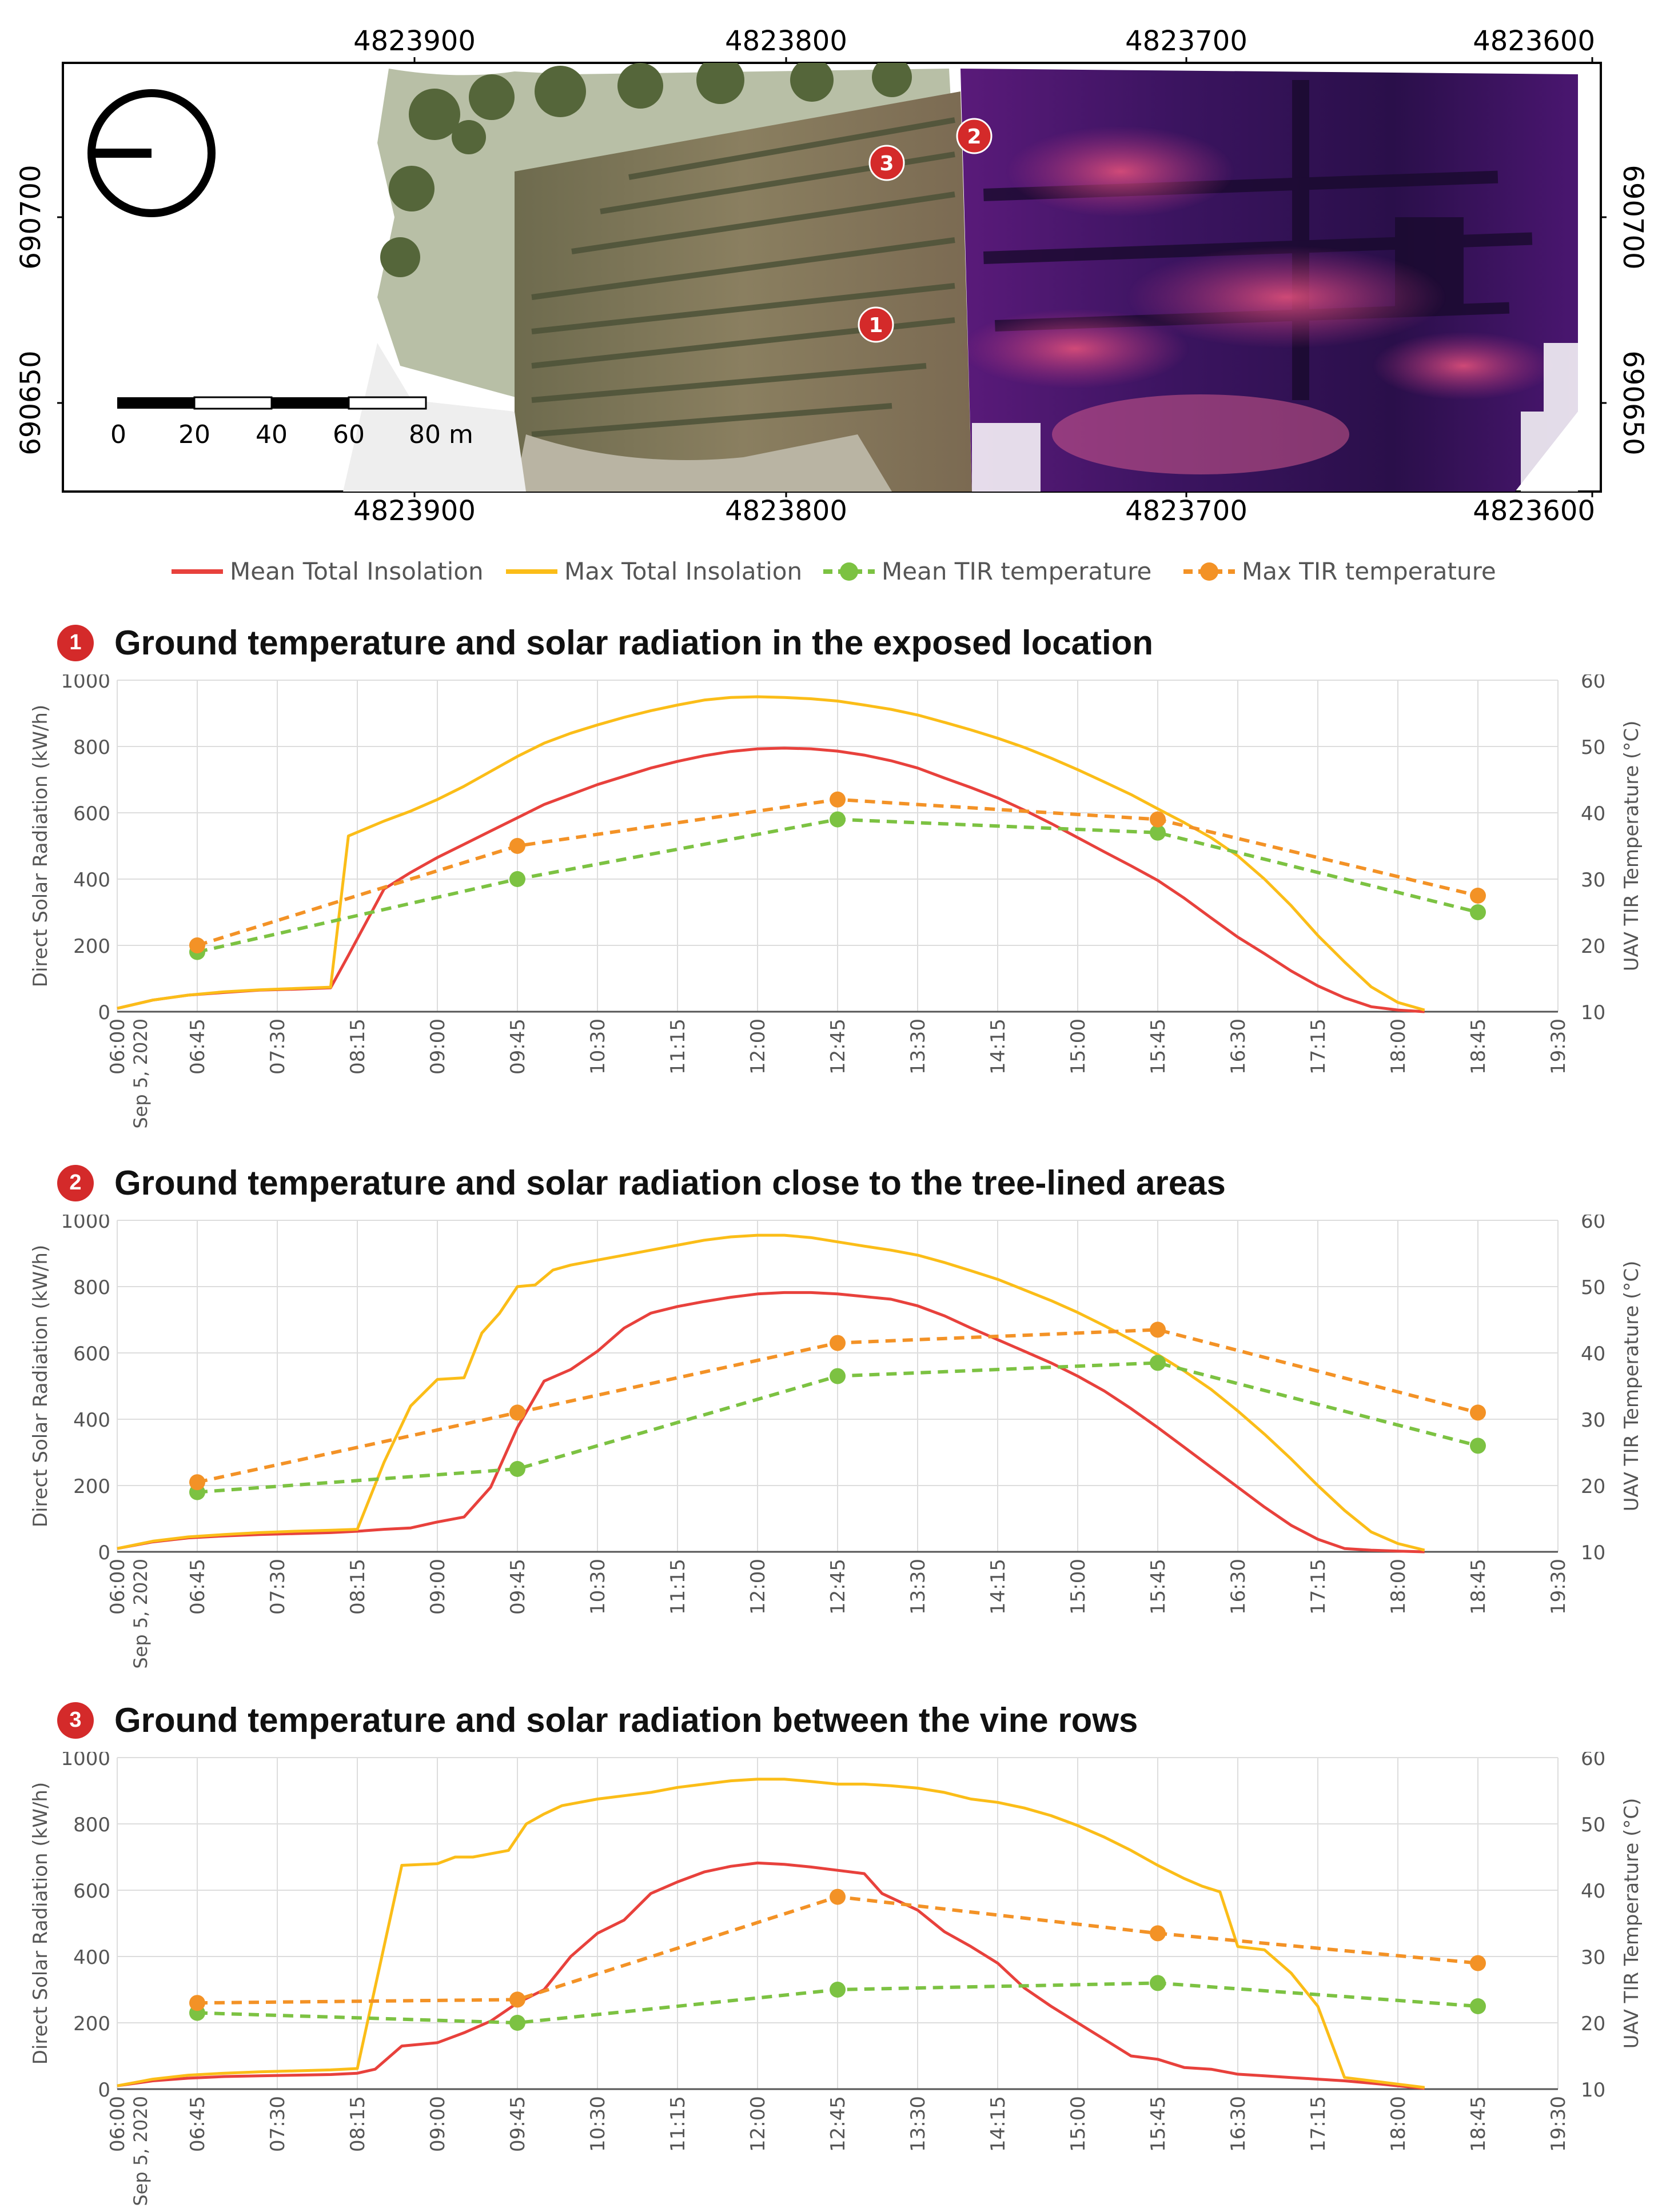 The image size is (1658, 2212). Describe the element at coordinates (75, 642) in the screenshot. I see `chart-1-marker: 1` at that location.